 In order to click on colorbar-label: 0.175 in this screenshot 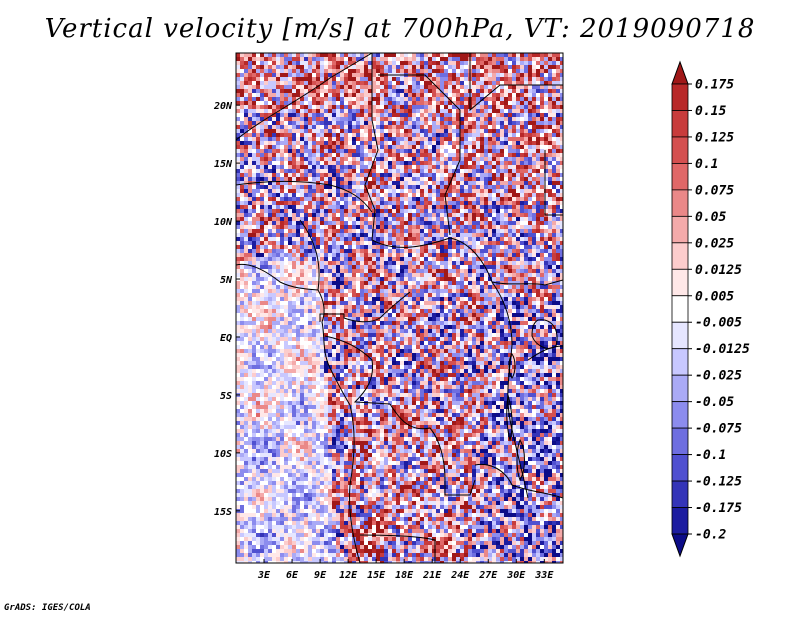, I will do `click(714, 85)`.